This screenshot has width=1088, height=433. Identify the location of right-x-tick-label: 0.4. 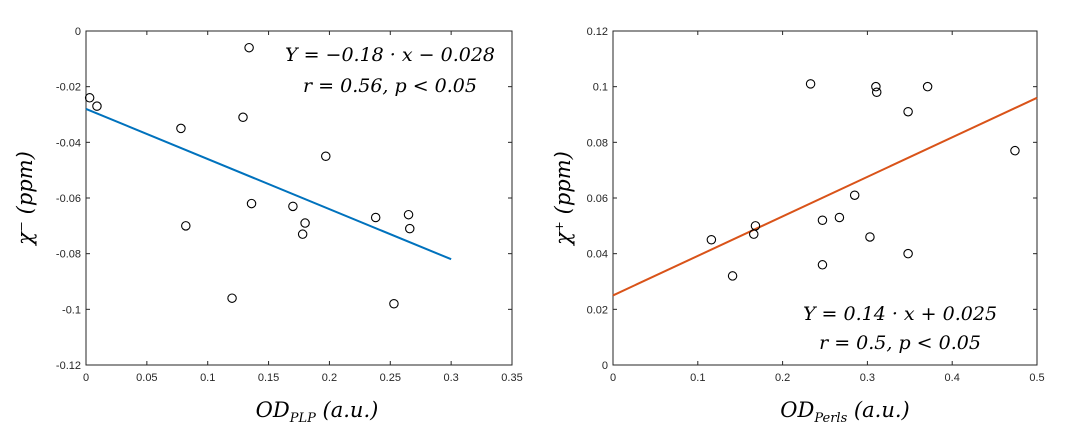
(952, 378).